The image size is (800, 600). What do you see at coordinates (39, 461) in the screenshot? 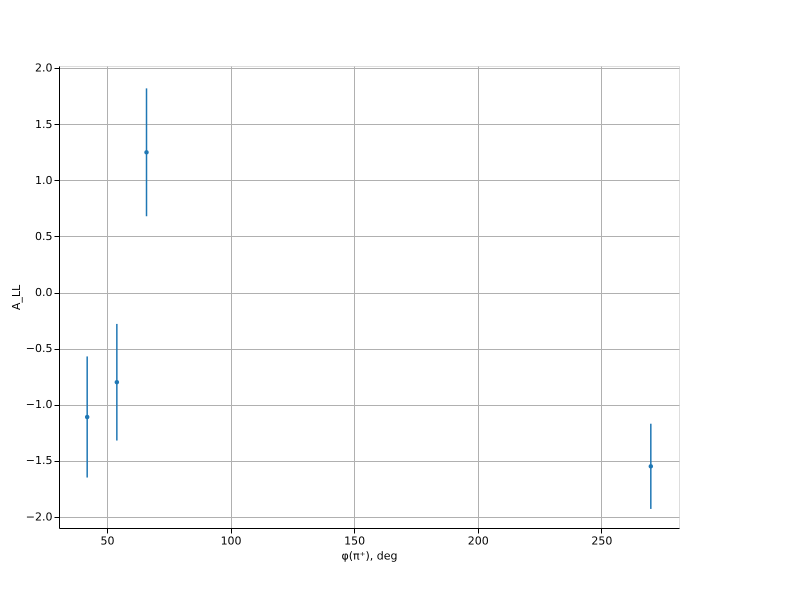
I see `y-tick-label: −1.5` at bounding box center [39, 461].